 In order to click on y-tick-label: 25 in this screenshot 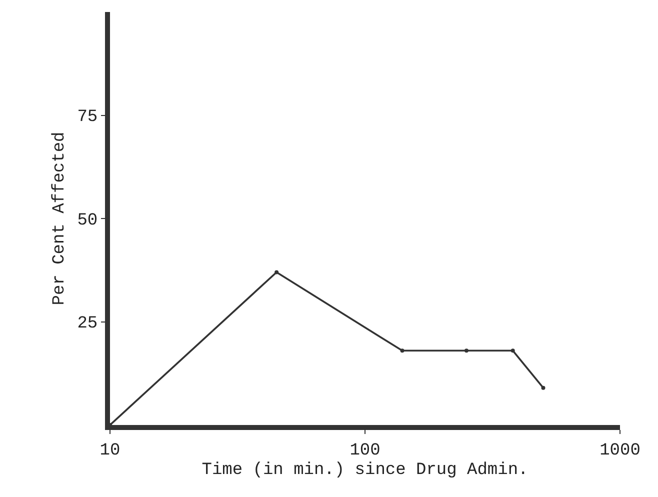, I will do `click(87, 324)`.